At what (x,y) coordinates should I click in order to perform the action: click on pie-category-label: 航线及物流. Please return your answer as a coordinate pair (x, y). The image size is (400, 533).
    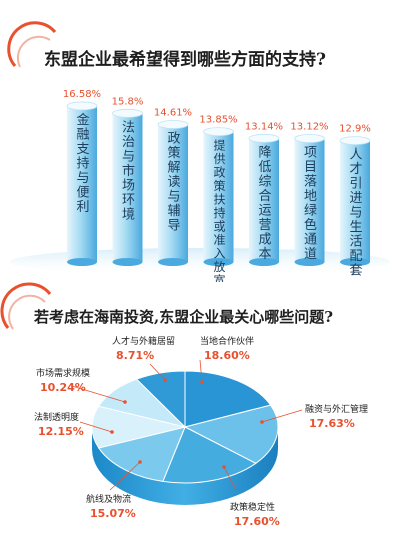
    Looking at the image, I should click on (108, 499).